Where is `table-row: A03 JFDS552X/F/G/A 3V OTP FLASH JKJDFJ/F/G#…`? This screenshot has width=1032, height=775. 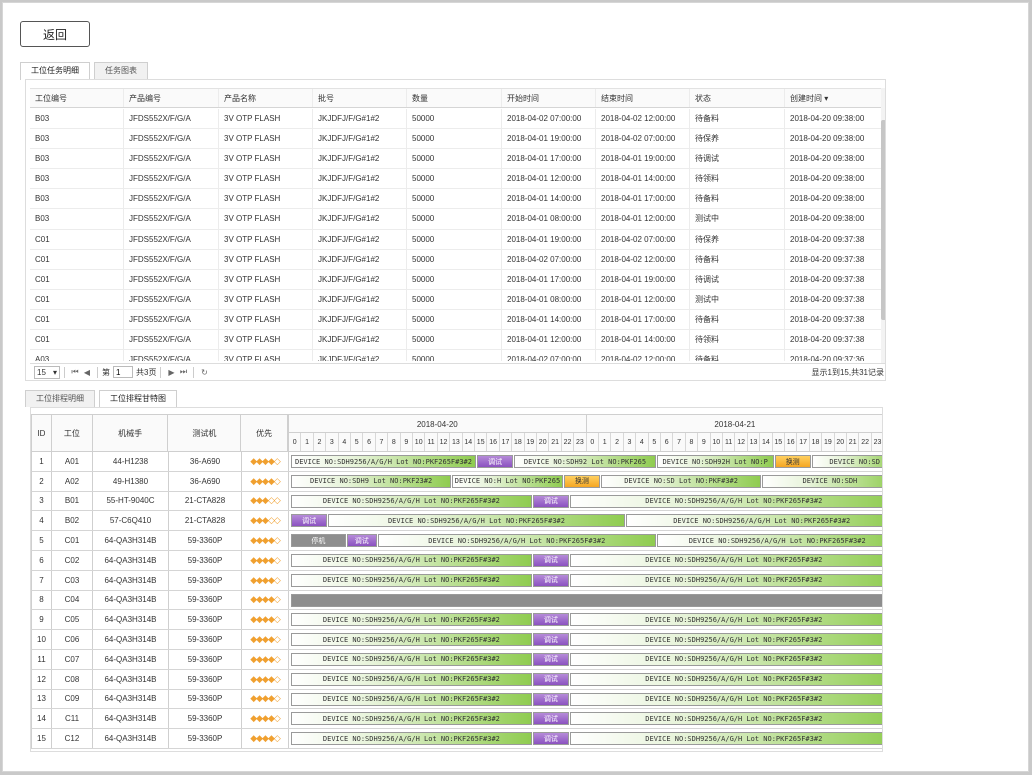 table-row: A03 JFDS552X/F/G/A 3V OTP FLASH JKJDFJ/F/G#… is located at coordinates (455, 355).